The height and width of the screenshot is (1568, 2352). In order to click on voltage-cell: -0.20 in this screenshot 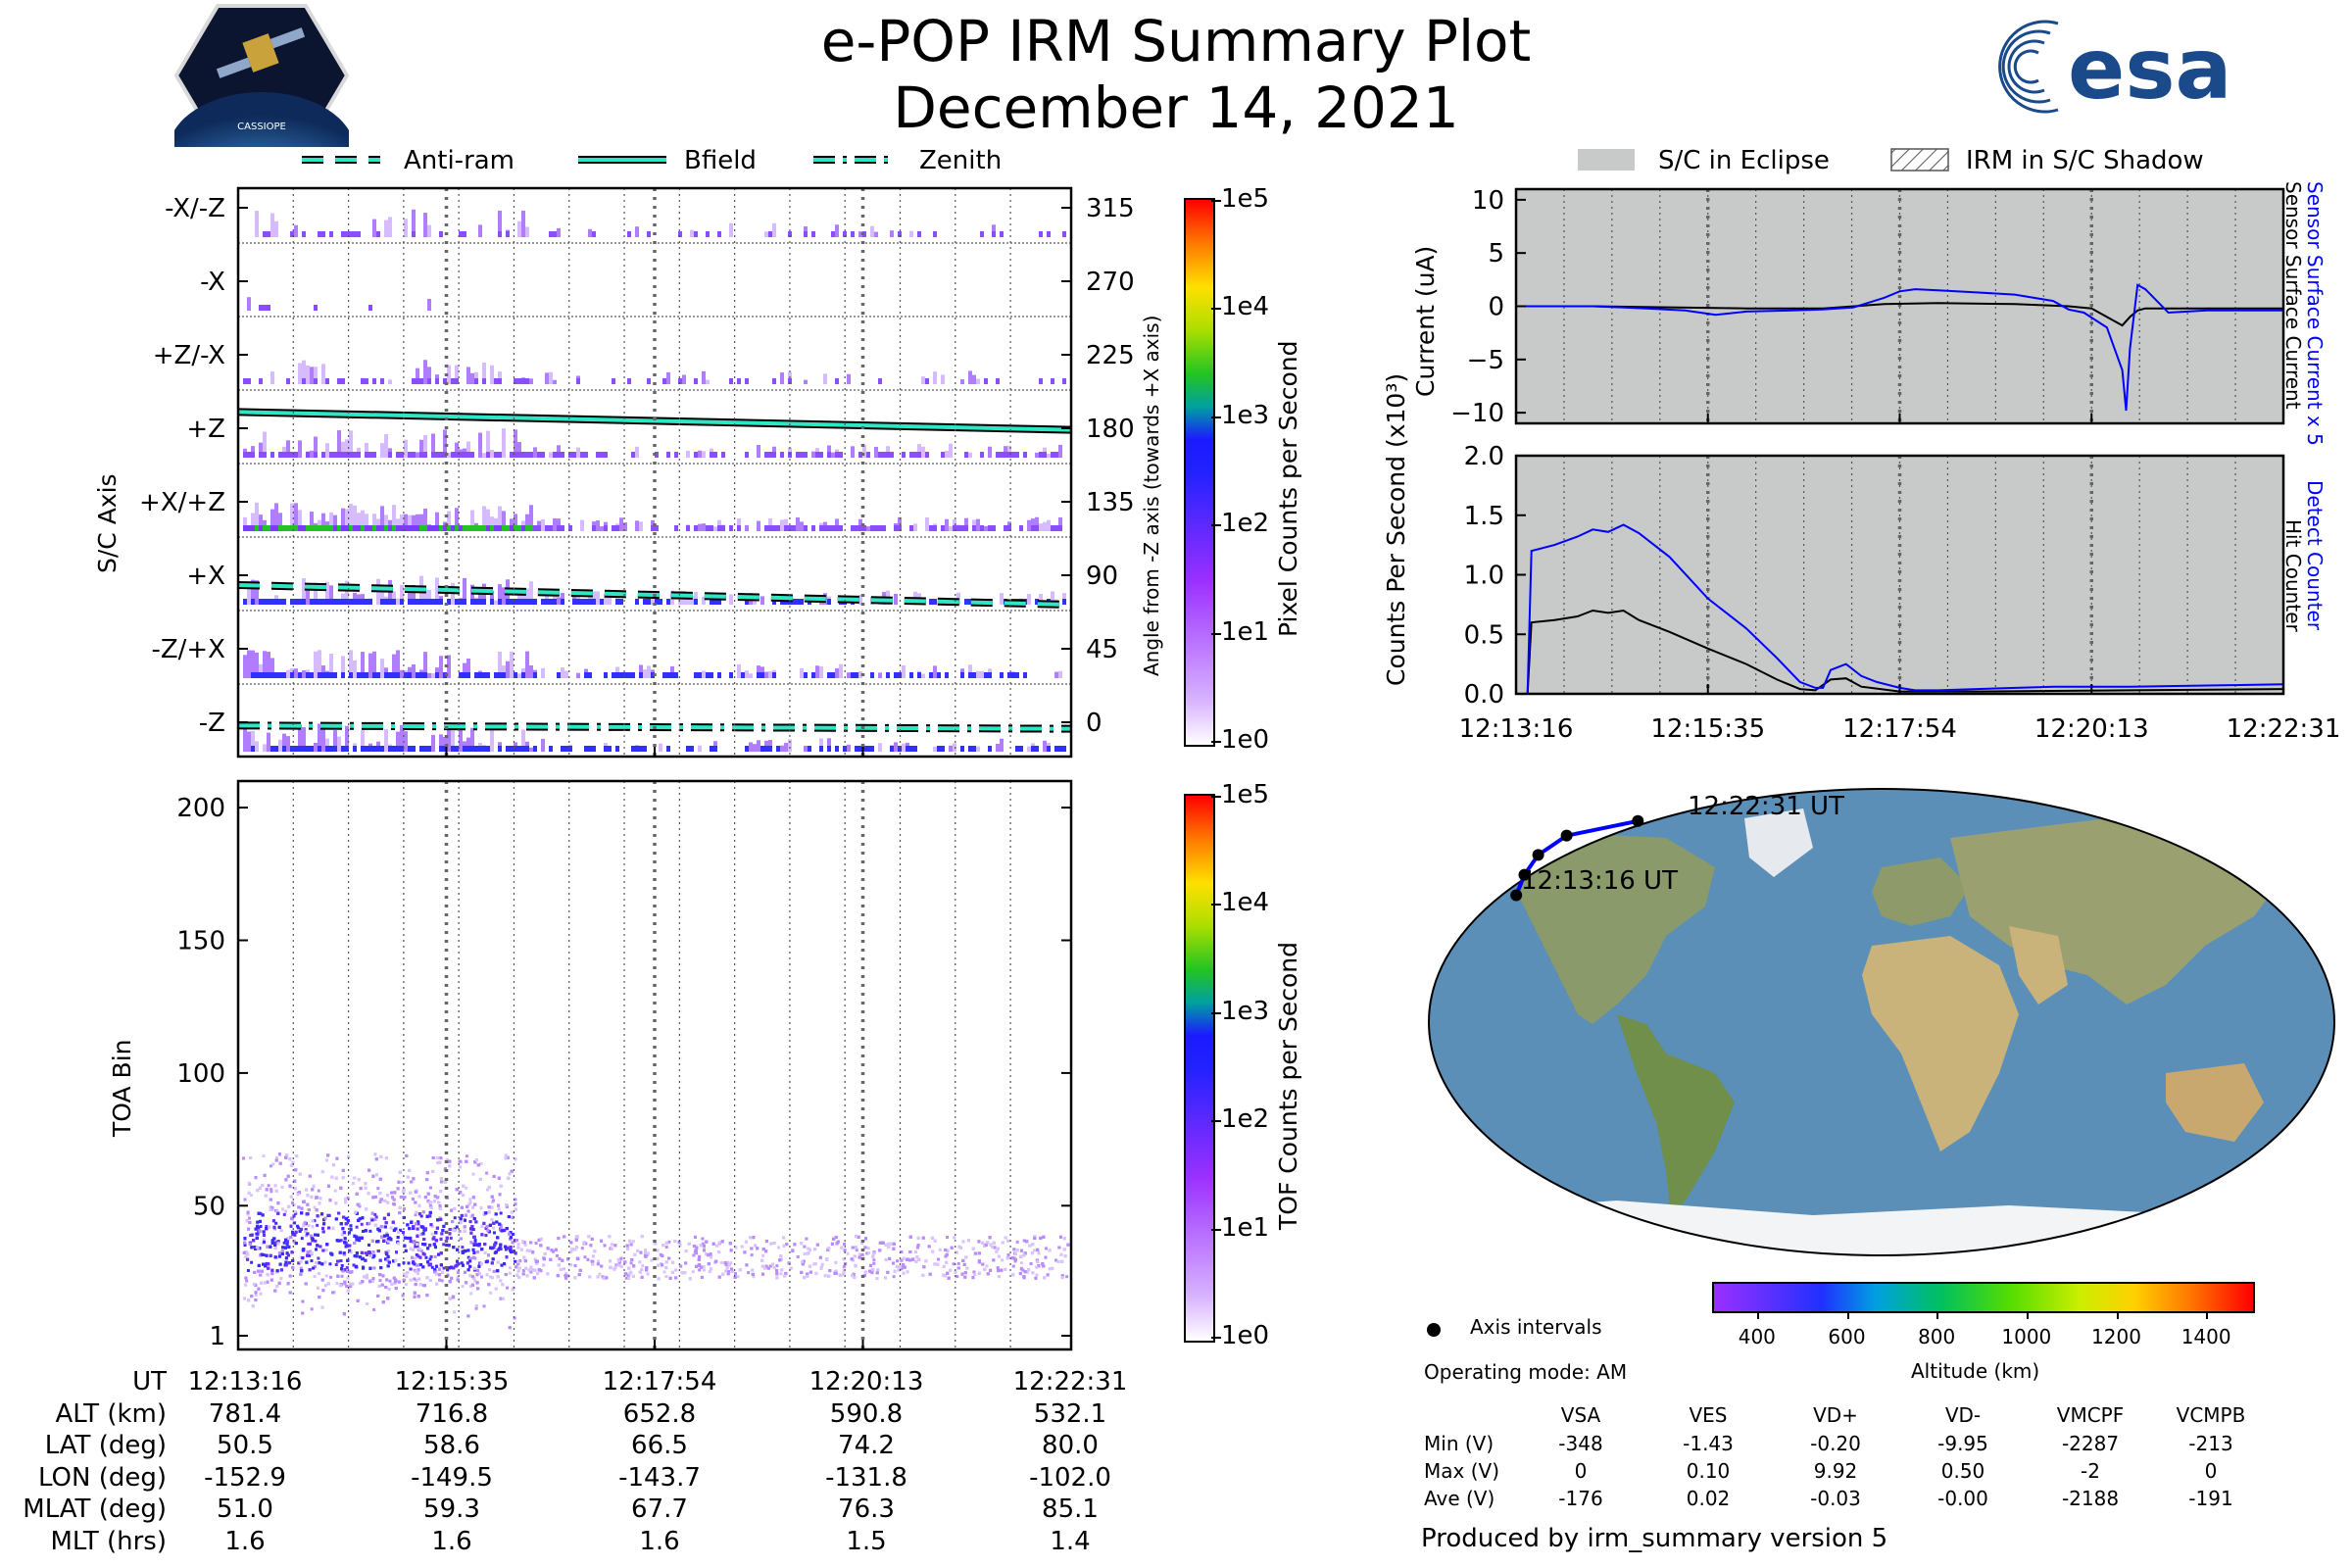, I will do `click(1835, 1443)`.